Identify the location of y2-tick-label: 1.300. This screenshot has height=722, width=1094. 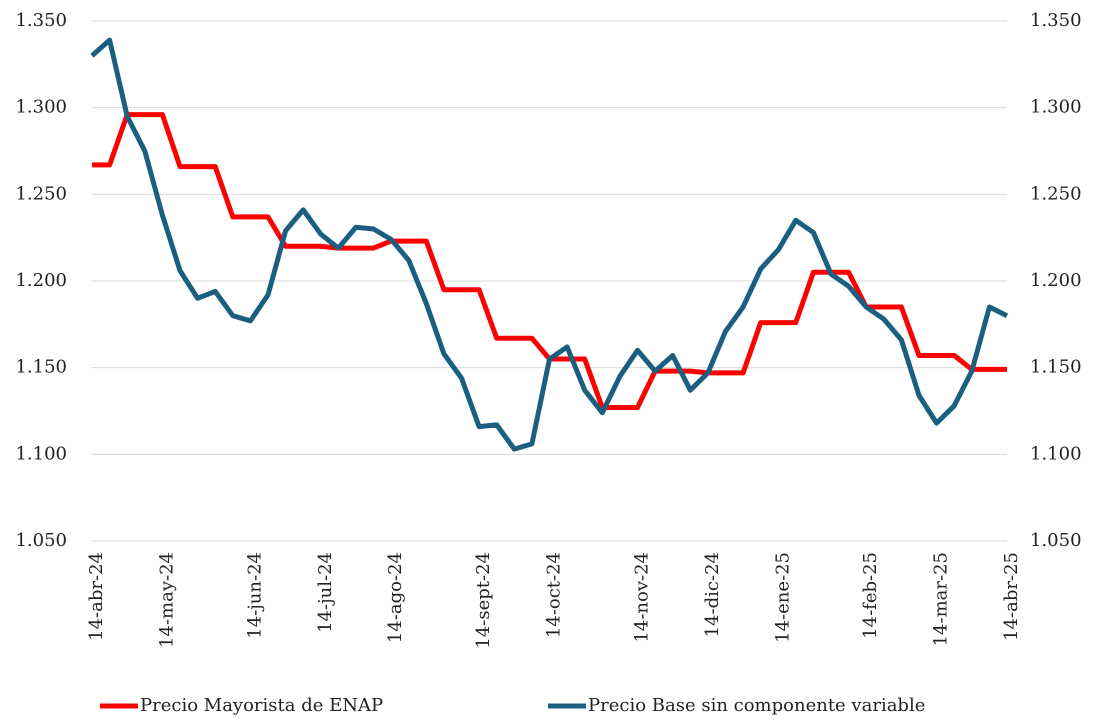
(1056, 107).